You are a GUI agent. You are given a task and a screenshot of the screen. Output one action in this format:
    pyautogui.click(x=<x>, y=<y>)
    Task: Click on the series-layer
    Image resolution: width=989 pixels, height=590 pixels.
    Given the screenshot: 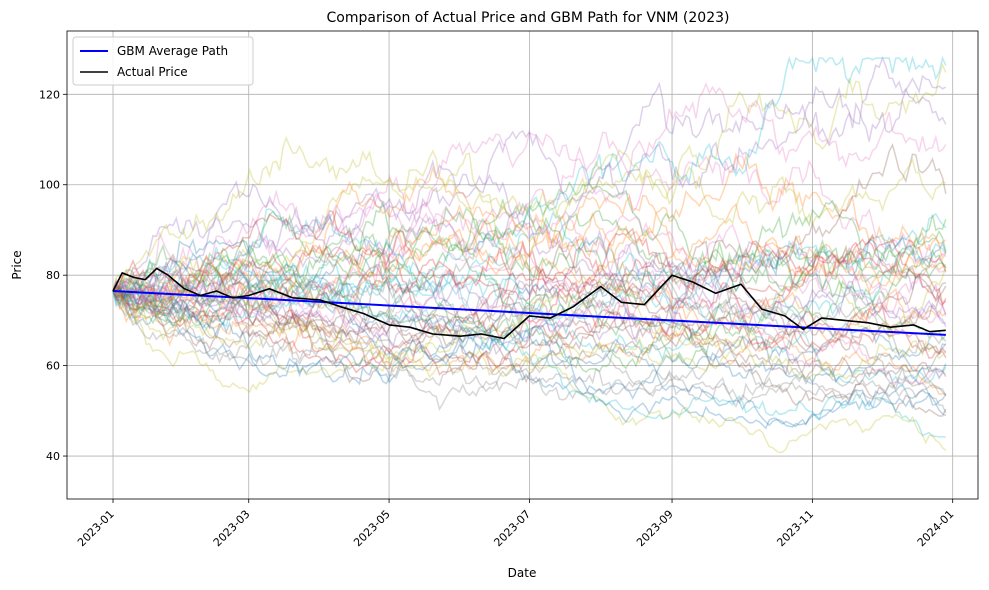 What is the action you would take?
    pyautogui.click(x=529, y=303)
    